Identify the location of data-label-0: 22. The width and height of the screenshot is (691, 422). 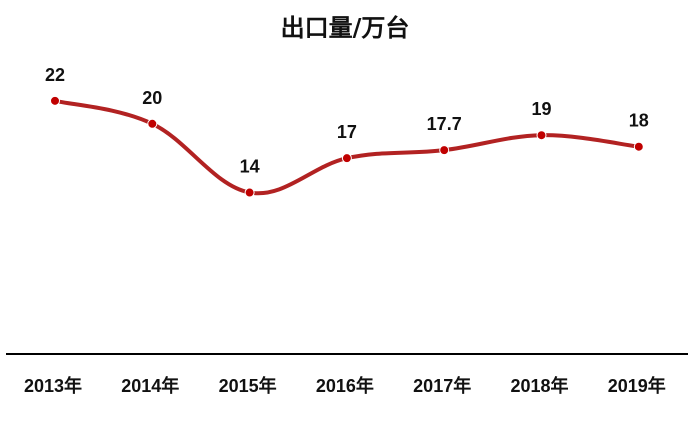
(55, 75).